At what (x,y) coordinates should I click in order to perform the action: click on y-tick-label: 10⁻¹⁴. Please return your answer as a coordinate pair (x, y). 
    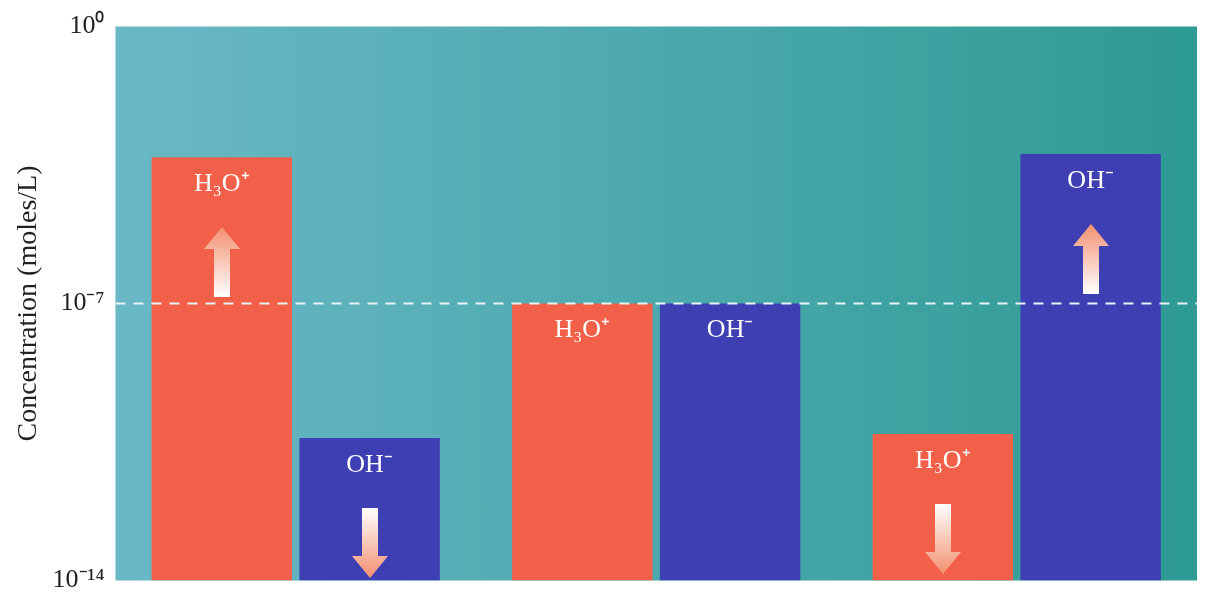
    Looking at the image, I should click on (78, 579).